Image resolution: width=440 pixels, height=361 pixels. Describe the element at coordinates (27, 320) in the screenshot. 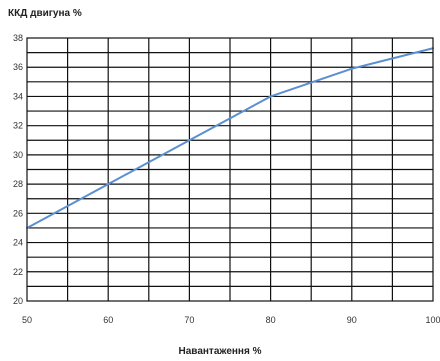

I see `x-tick-label: 50` at that location.